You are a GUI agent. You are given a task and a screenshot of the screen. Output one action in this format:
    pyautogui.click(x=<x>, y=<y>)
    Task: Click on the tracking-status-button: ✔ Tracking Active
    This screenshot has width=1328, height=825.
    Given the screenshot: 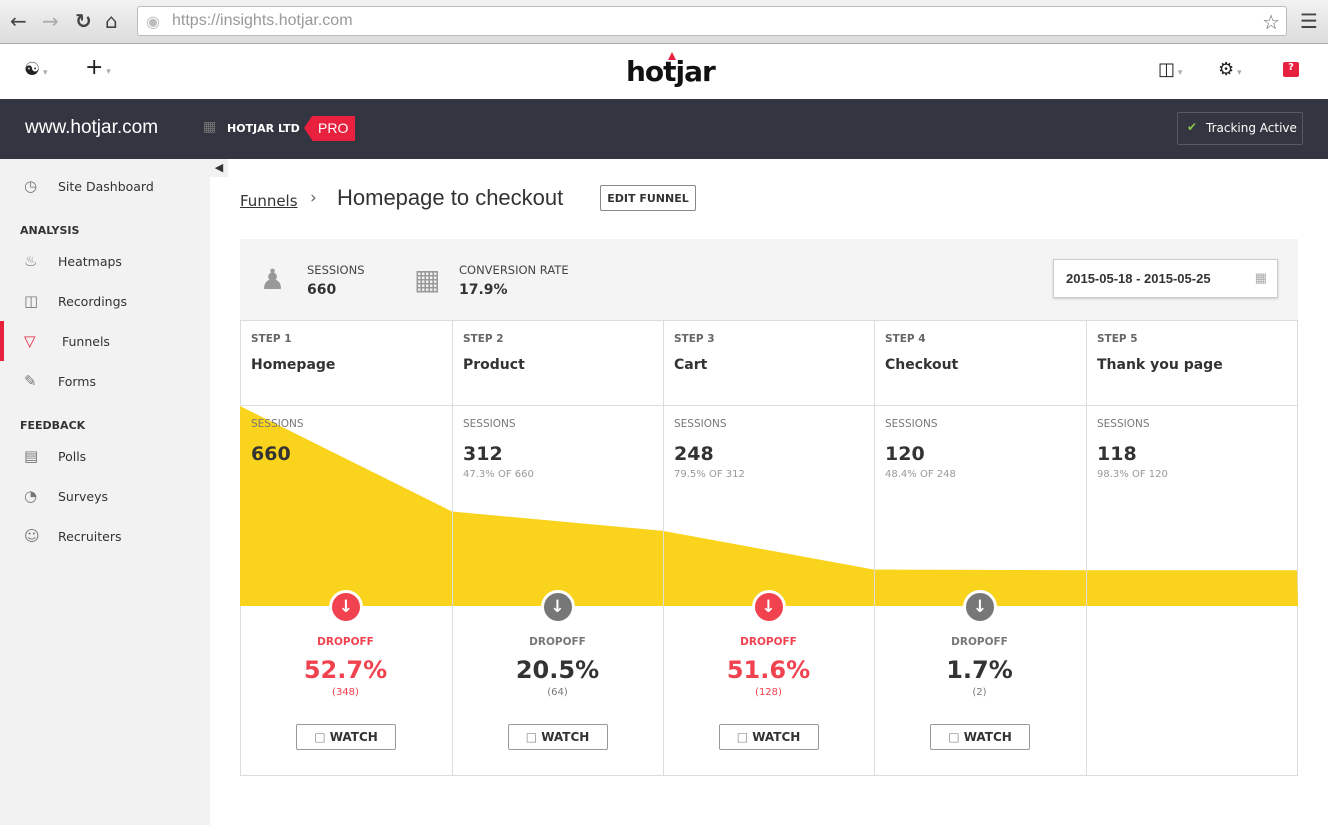 What is the action you would take?
    pyautogui.click(x=1240, y=128)
    